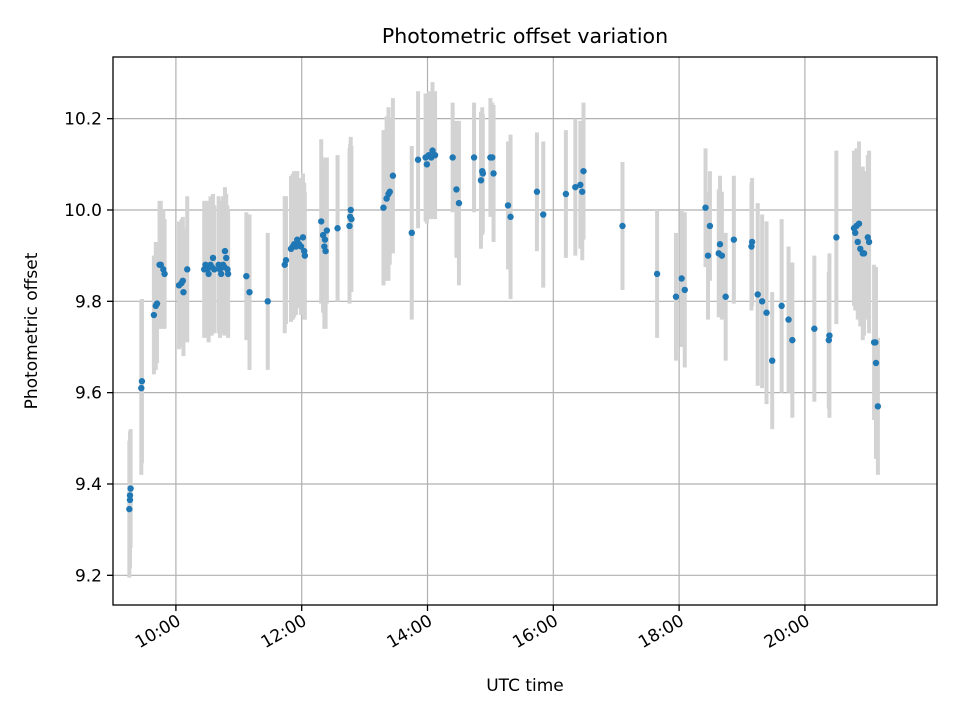 The width and height of the screenshot is (960, 720). I want to click on y-tick-label: 10.0, so click(83, 211).